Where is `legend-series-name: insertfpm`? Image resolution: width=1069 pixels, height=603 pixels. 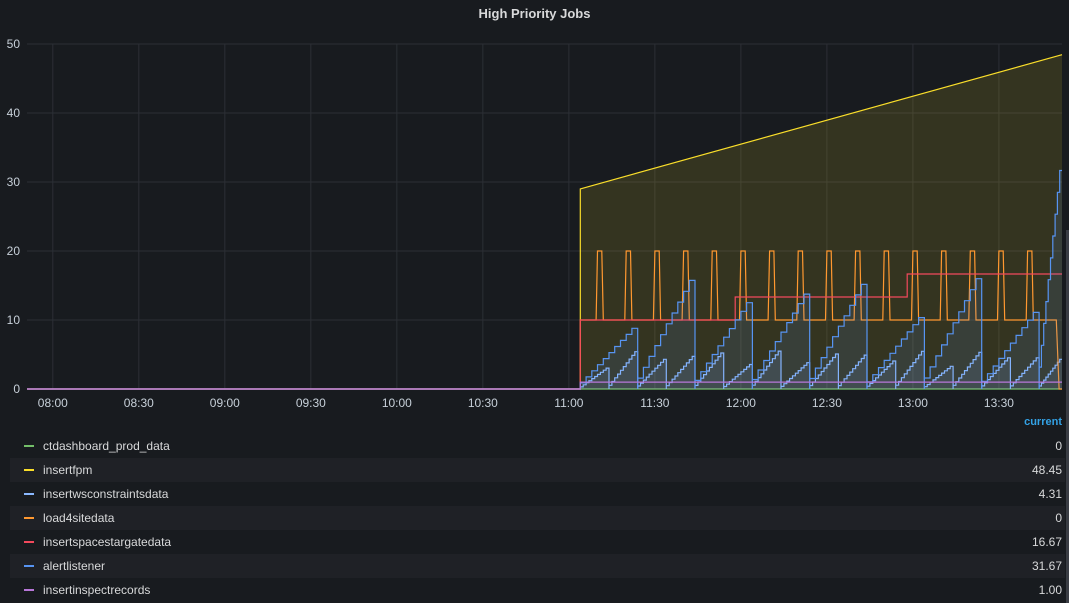 legend-series-name: insertfpm is located at coordinates (68, 470).